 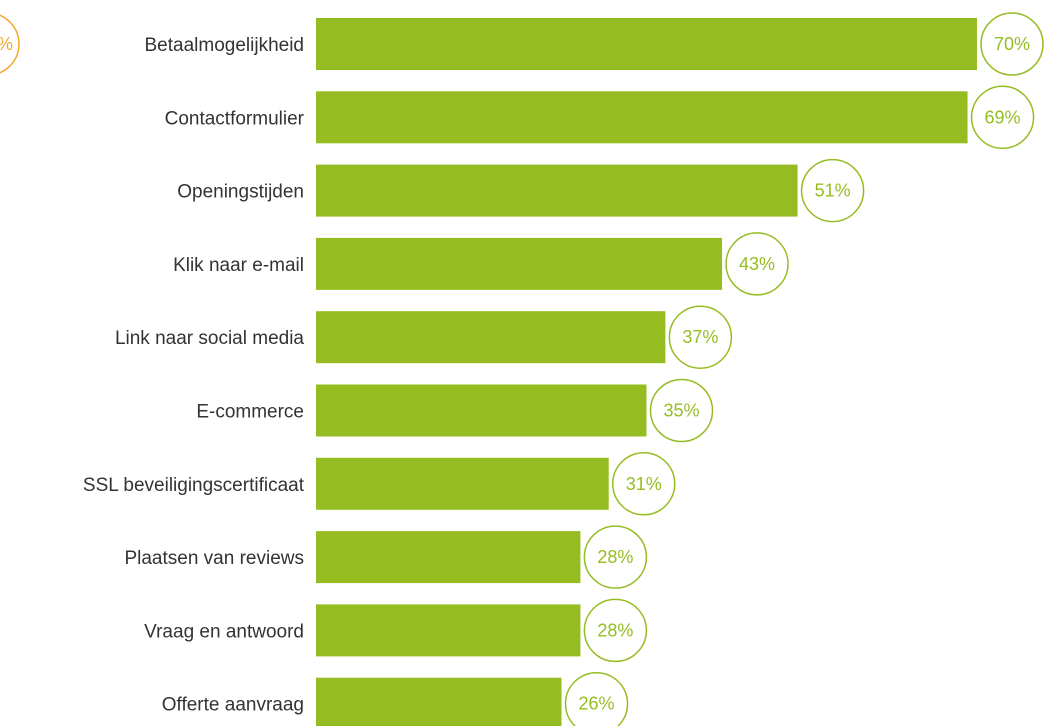 What do you see at coordinates (224, 631) in the screenshot?
I see `category-label: Vraag en antwoord` at bounding box center [224, 631].